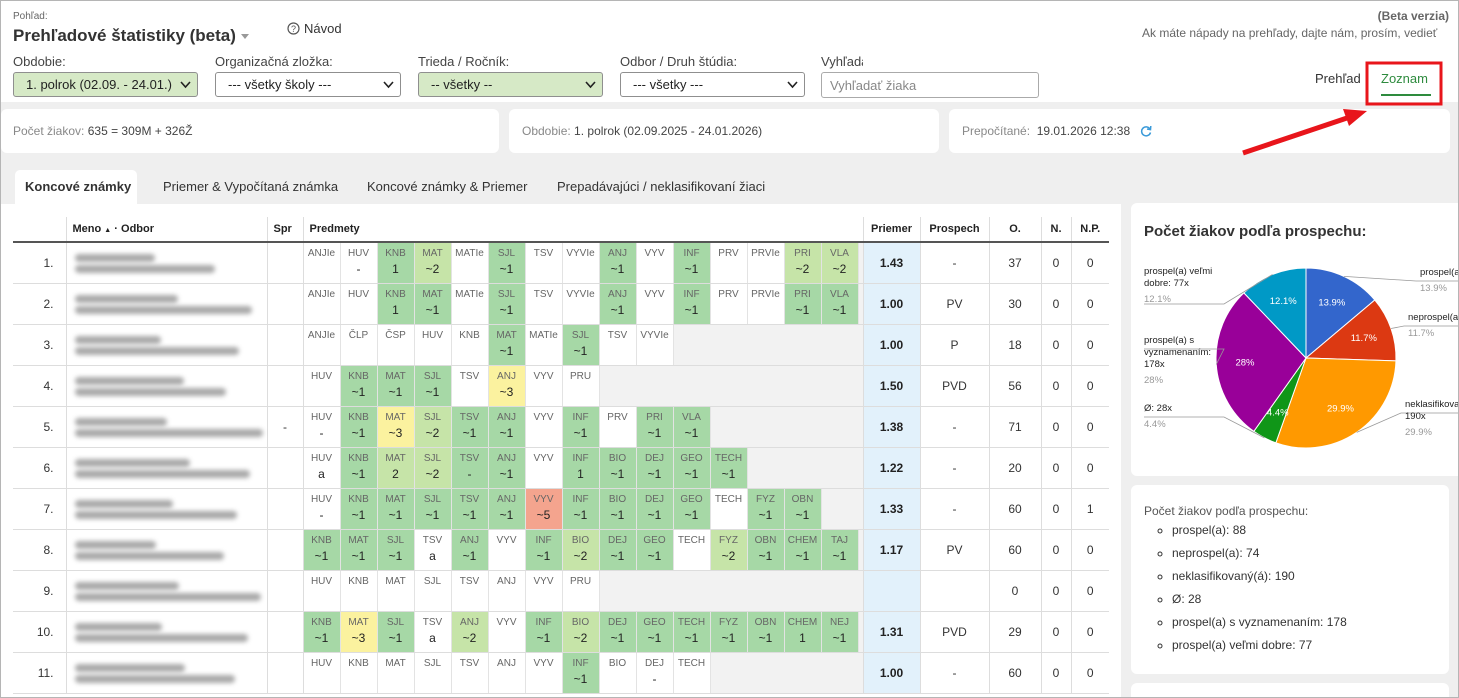  Describe the element at coordinates (1015, 550) in the screenshot. I see `count-o: 60` at that location.